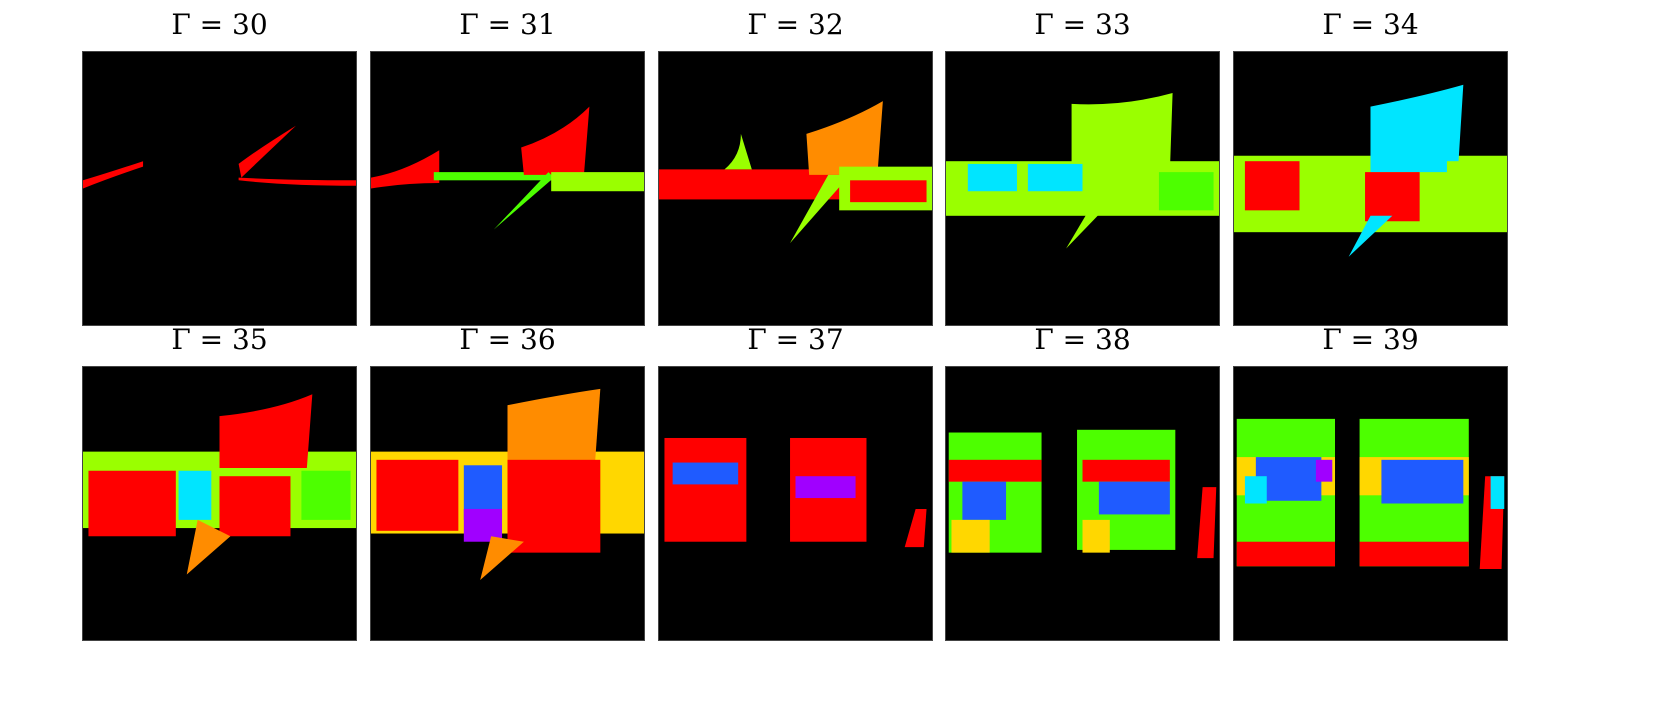 This screenshot has height=705, width=1661. I want to click on panel-title: Γ = 33, so click(1082, 24).